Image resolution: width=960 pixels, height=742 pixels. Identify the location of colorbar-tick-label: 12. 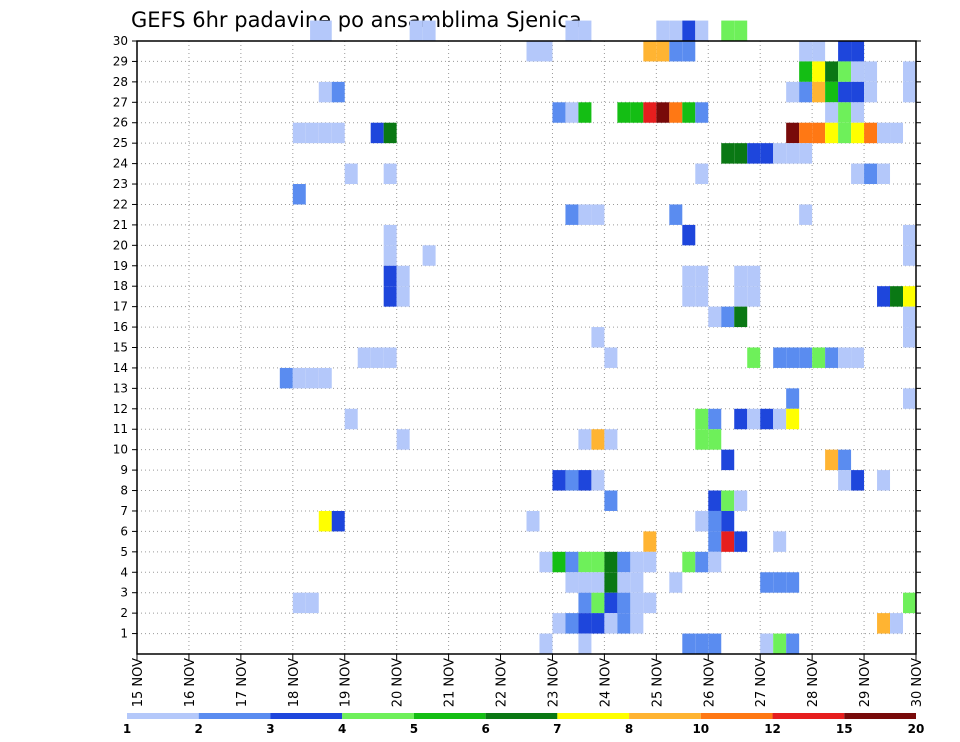
(772, 729).